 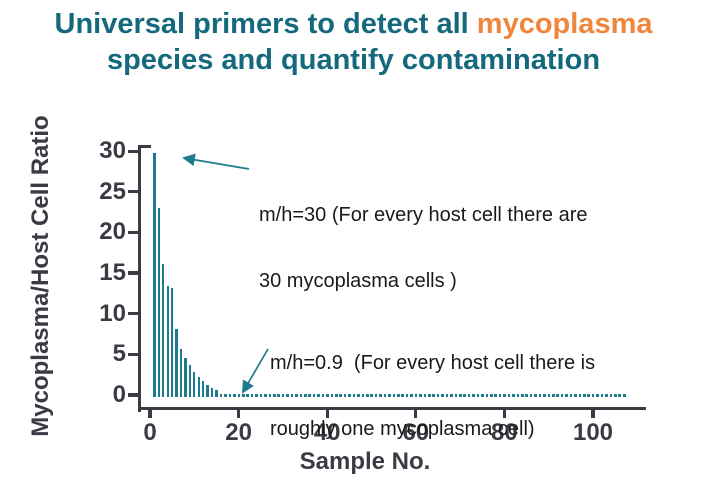 I want to click on y-tick-label: 5, so click(x=119, y=354).